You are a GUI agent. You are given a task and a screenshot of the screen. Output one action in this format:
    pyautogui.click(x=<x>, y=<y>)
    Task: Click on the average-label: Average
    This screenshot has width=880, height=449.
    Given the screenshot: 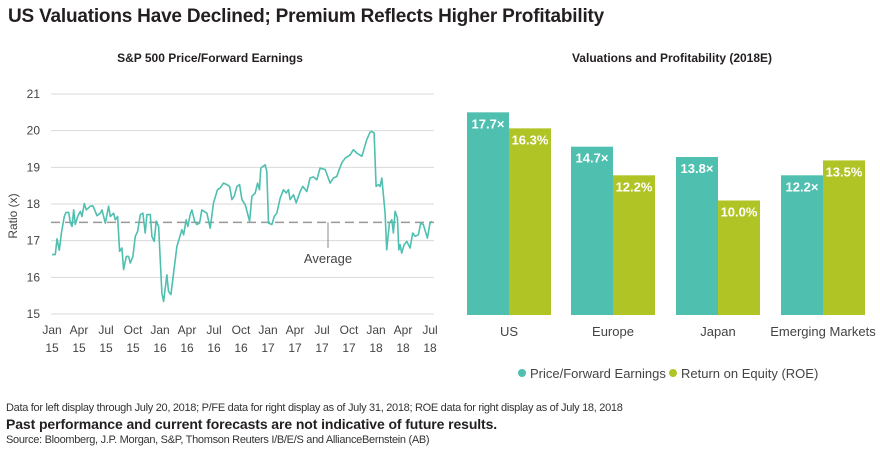 What is the action you would take?
    pyautogui.click(x=328, y=258)
    